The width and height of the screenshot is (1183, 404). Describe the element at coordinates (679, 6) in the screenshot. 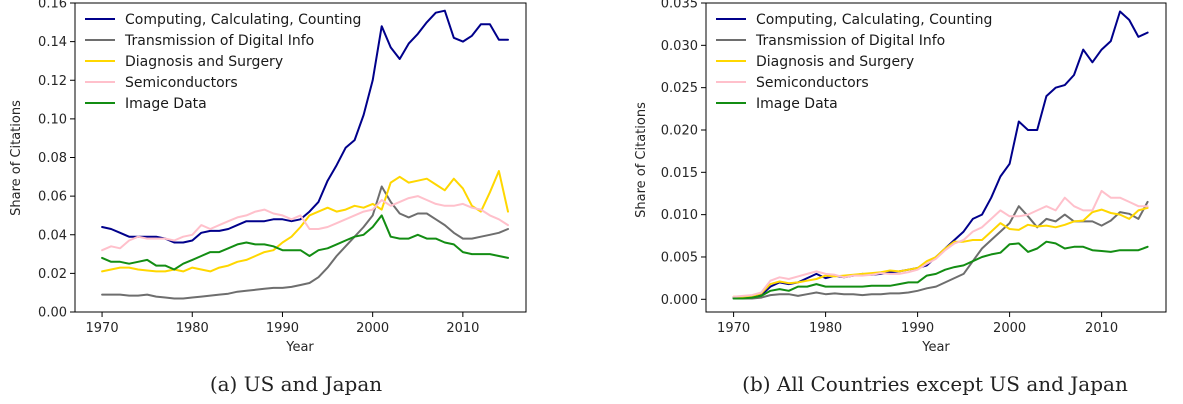

I see `y-tick-label: 0.035` at that location.